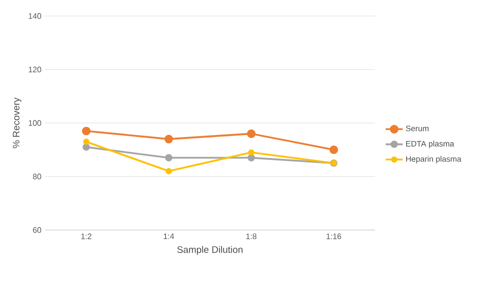  What do you see at coordinates (17, 123) in the screenshot?
I see `y-axis-title: % Recovery` at bounding box center [17, 123].